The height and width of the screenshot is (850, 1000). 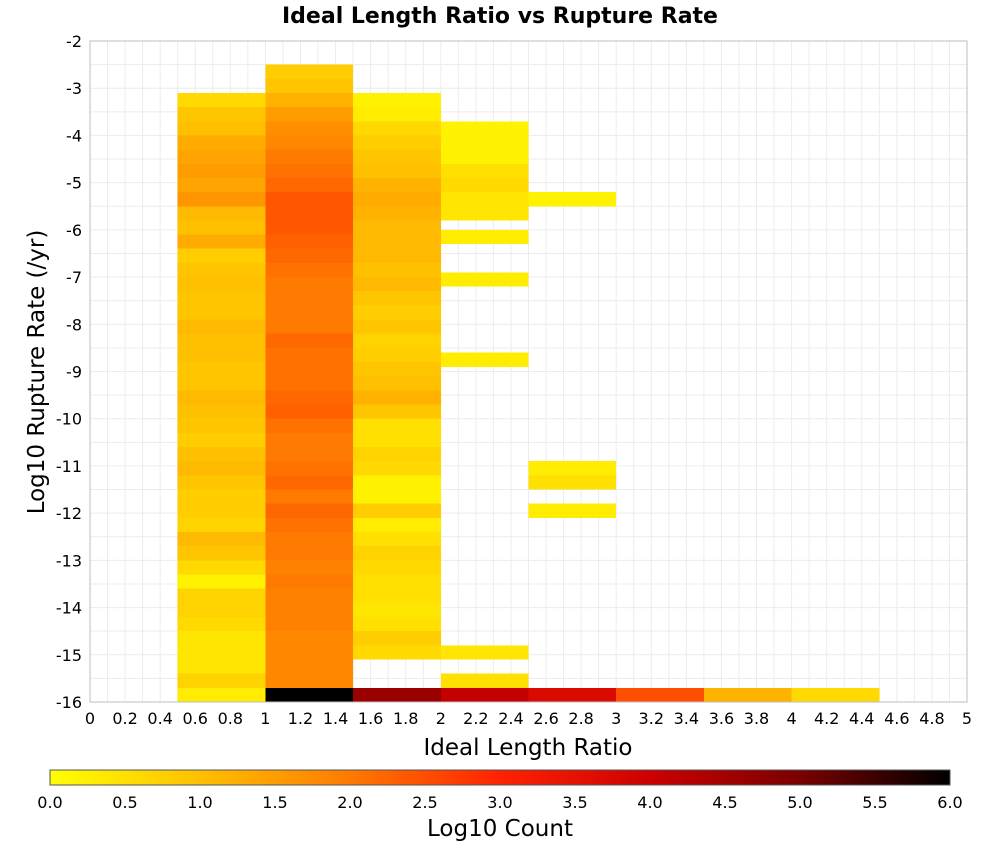 What do you see at coordinates (370, 718) in the screenshot?
I see `x-tick-label: 1.6` at bounding box center [370, 718].